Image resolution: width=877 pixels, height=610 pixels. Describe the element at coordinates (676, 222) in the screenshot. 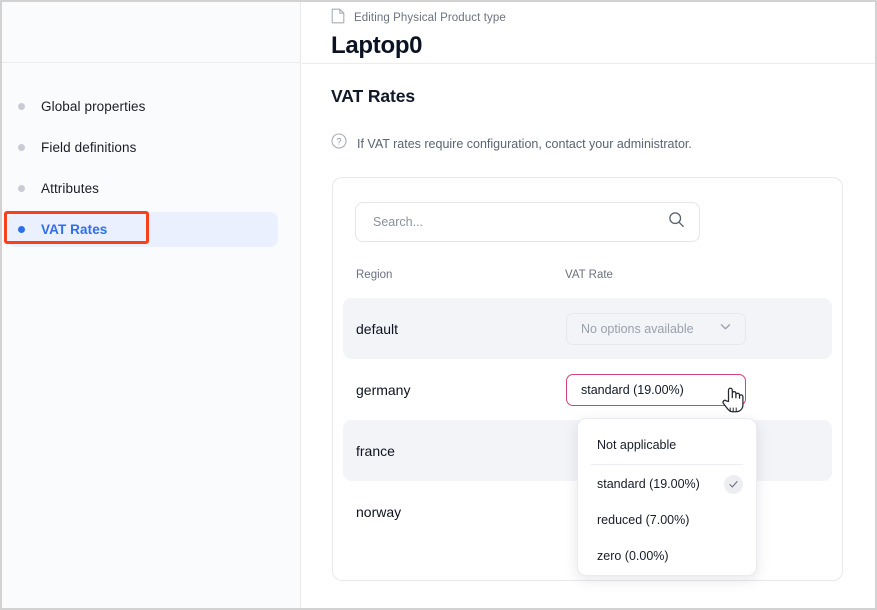

I see `search-icon` at that location.